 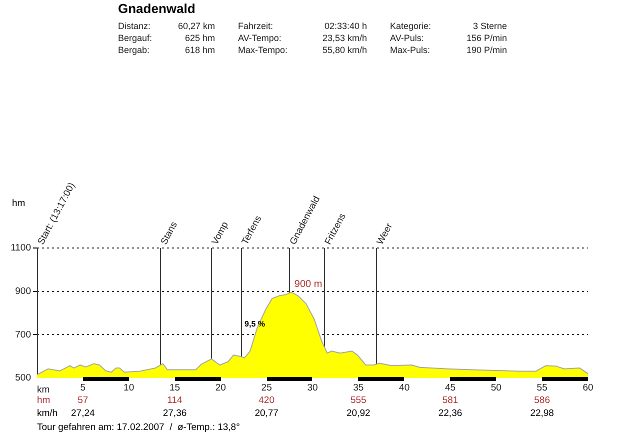 I want to click on text: 60,27 km, so click(x=195, y=26).